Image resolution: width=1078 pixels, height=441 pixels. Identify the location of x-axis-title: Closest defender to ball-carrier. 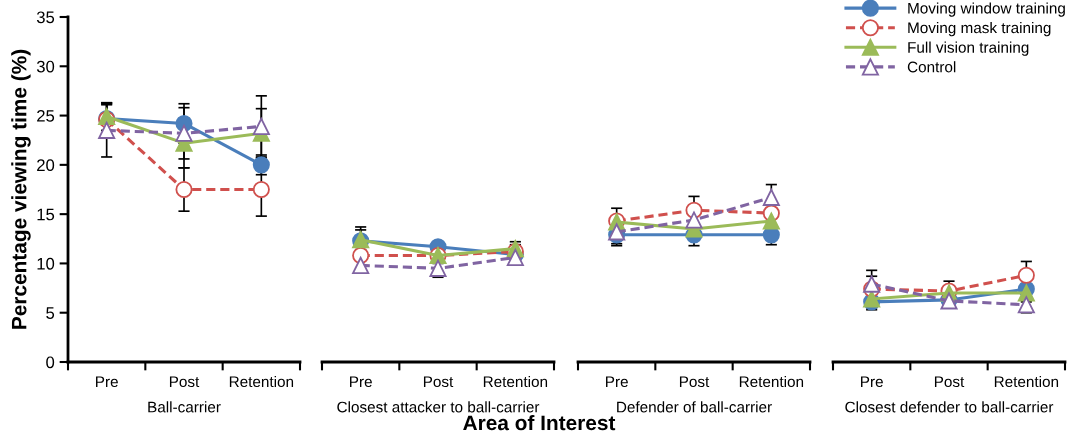
(949, 407).